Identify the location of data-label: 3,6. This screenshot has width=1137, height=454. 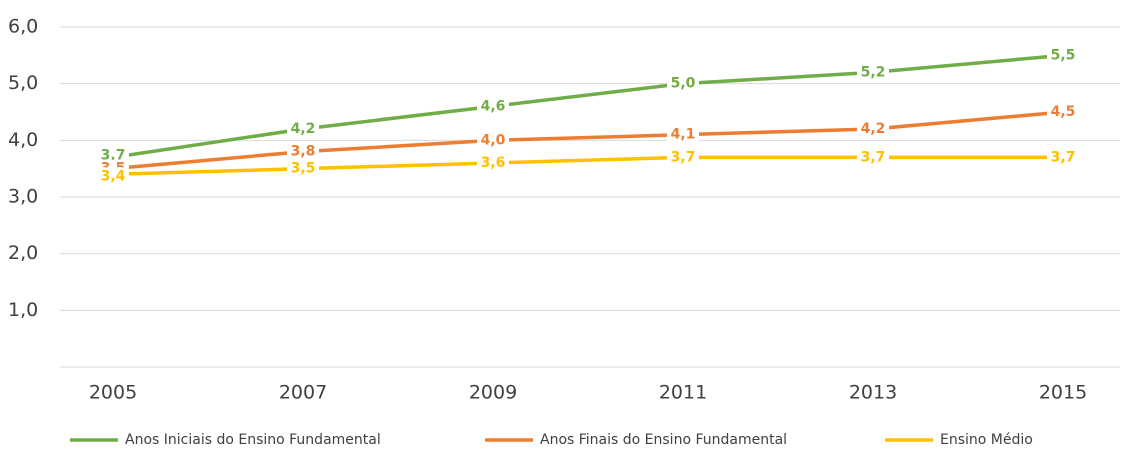
(493, 163).